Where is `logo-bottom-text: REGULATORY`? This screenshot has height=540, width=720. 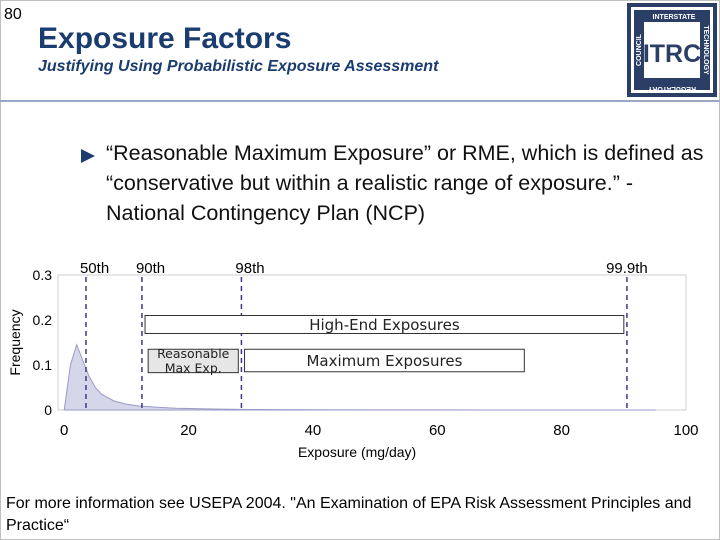
logo-bottom-text: REGULATORY is located at coordinates (672, 88).